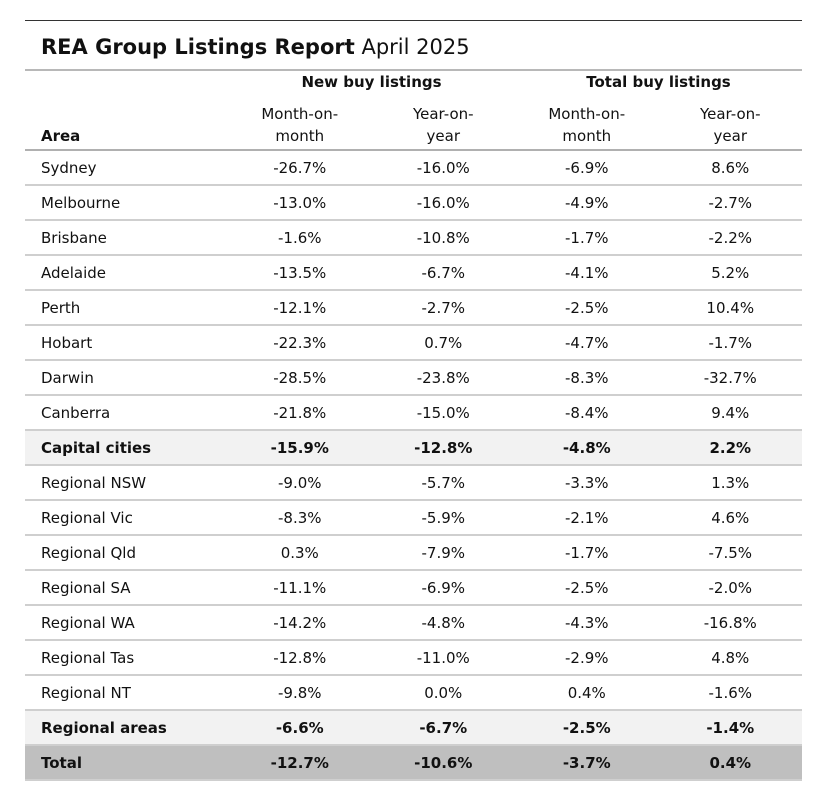 The image size is (833, 801). What do you see at coordinates (587, 553) in the screenshot?
I see `total-mom-cell: -1.7%` at bounding box center [587, 553].